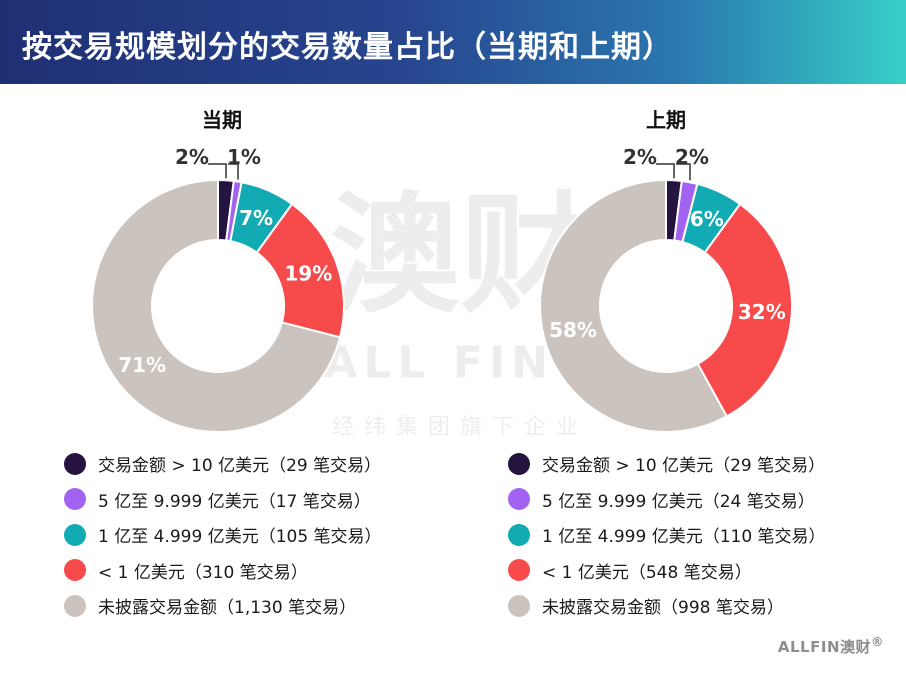  What do you see at coordinates (683, 172) in the screenshot?
I see `previous-leader-line-5b-10b` at bounding box center [683, 172].